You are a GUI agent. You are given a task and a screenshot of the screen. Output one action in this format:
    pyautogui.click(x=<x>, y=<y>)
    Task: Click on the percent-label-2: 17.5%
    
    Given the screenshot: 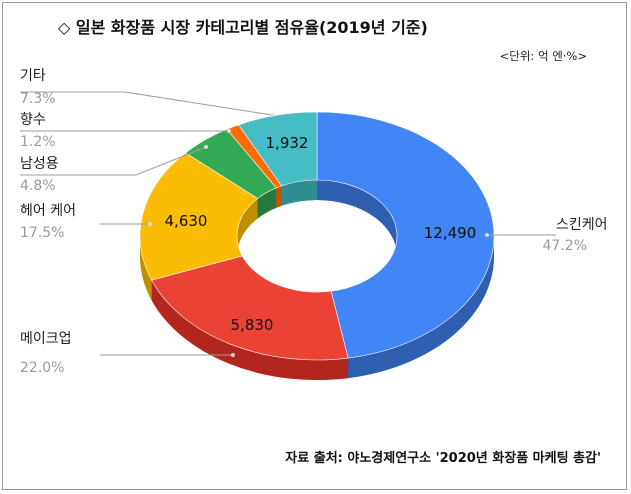 What is the action you would take?
    pyautogui.click(x=42, y=233)
    